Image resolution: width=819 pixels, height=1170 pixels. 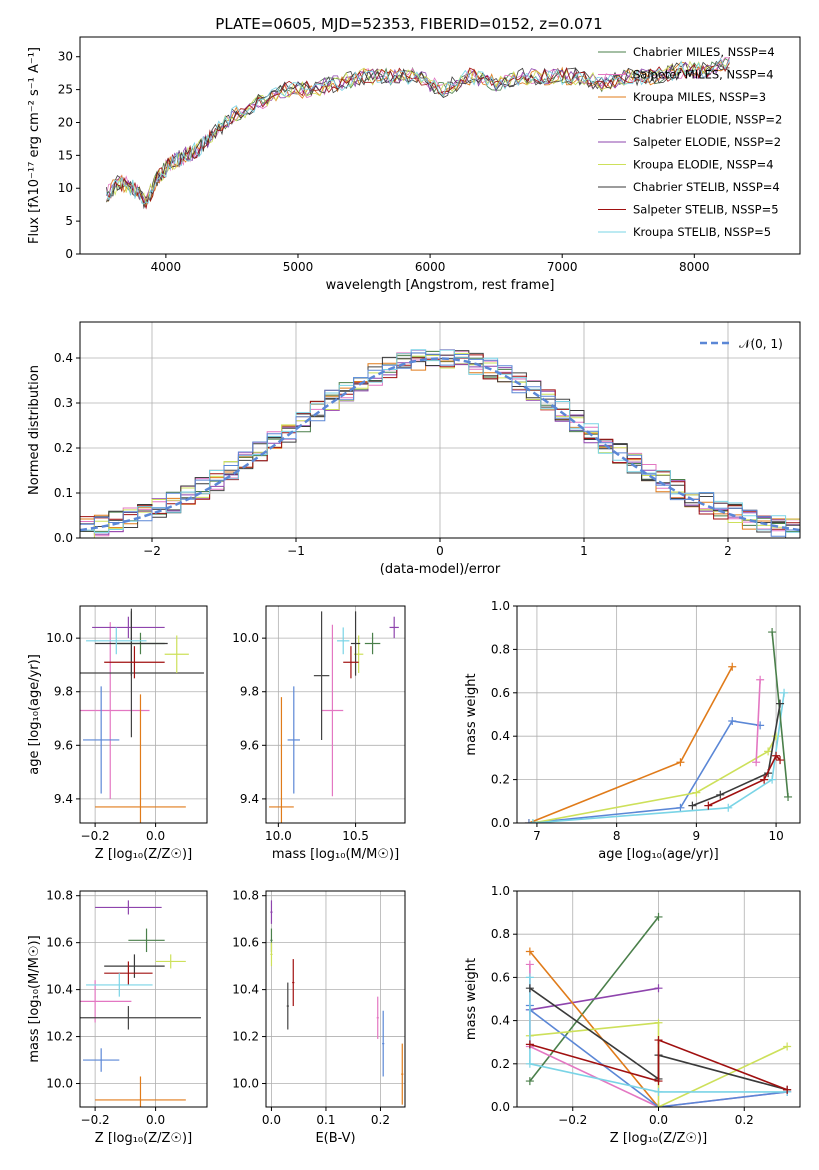 I want to click on x-tick-label: 4000, so click(x=166, y=267).